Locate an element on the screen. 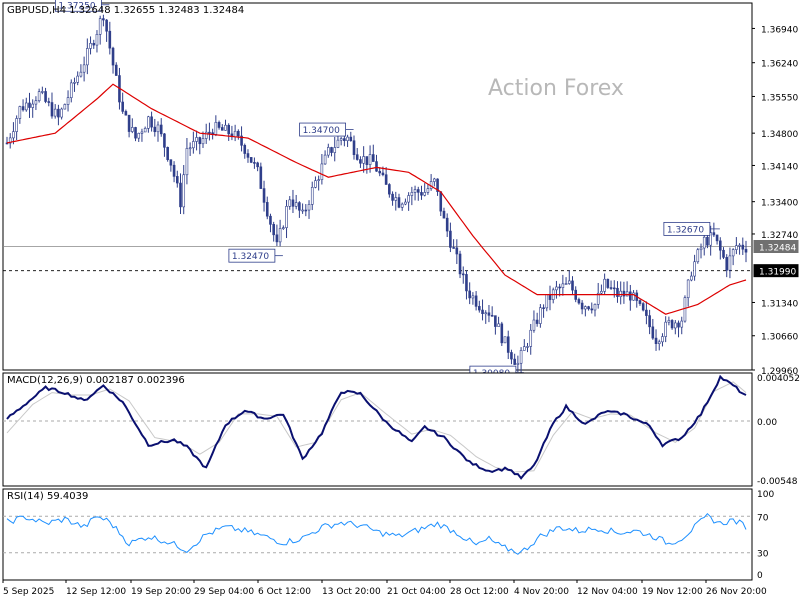  current-price-label: 1.32484 is located at coordinates (777, 248).